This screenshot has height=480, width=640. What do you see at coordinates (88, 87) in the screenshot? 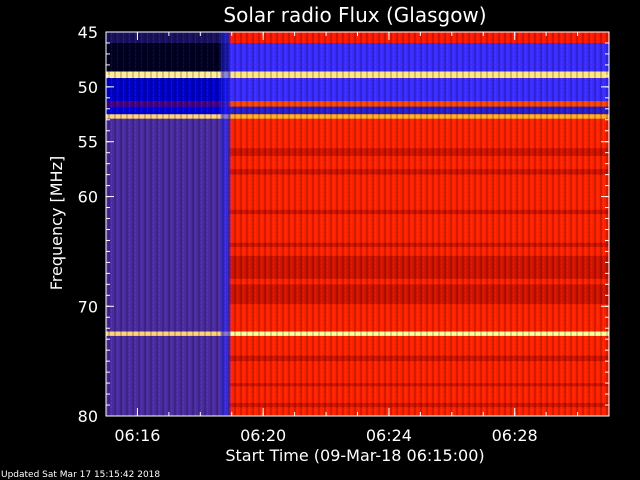
I see `y-tick-label: 50` at bounding box center [88, 87].